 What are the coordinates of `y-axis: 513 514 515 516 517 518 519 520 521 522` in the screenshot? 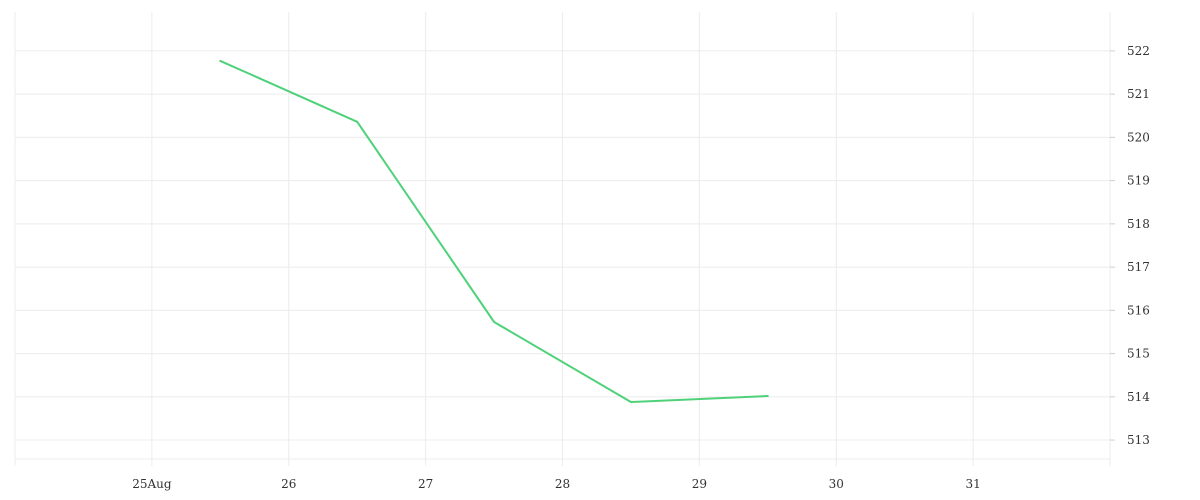 It's located at (1130, 245).